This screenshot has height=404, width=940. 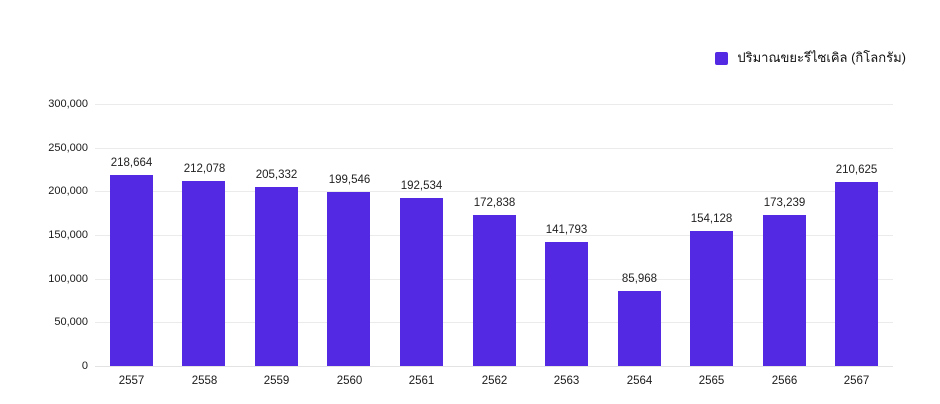 I want to click on x-axis-tick-label: 2567, so click(x=856, y=381).